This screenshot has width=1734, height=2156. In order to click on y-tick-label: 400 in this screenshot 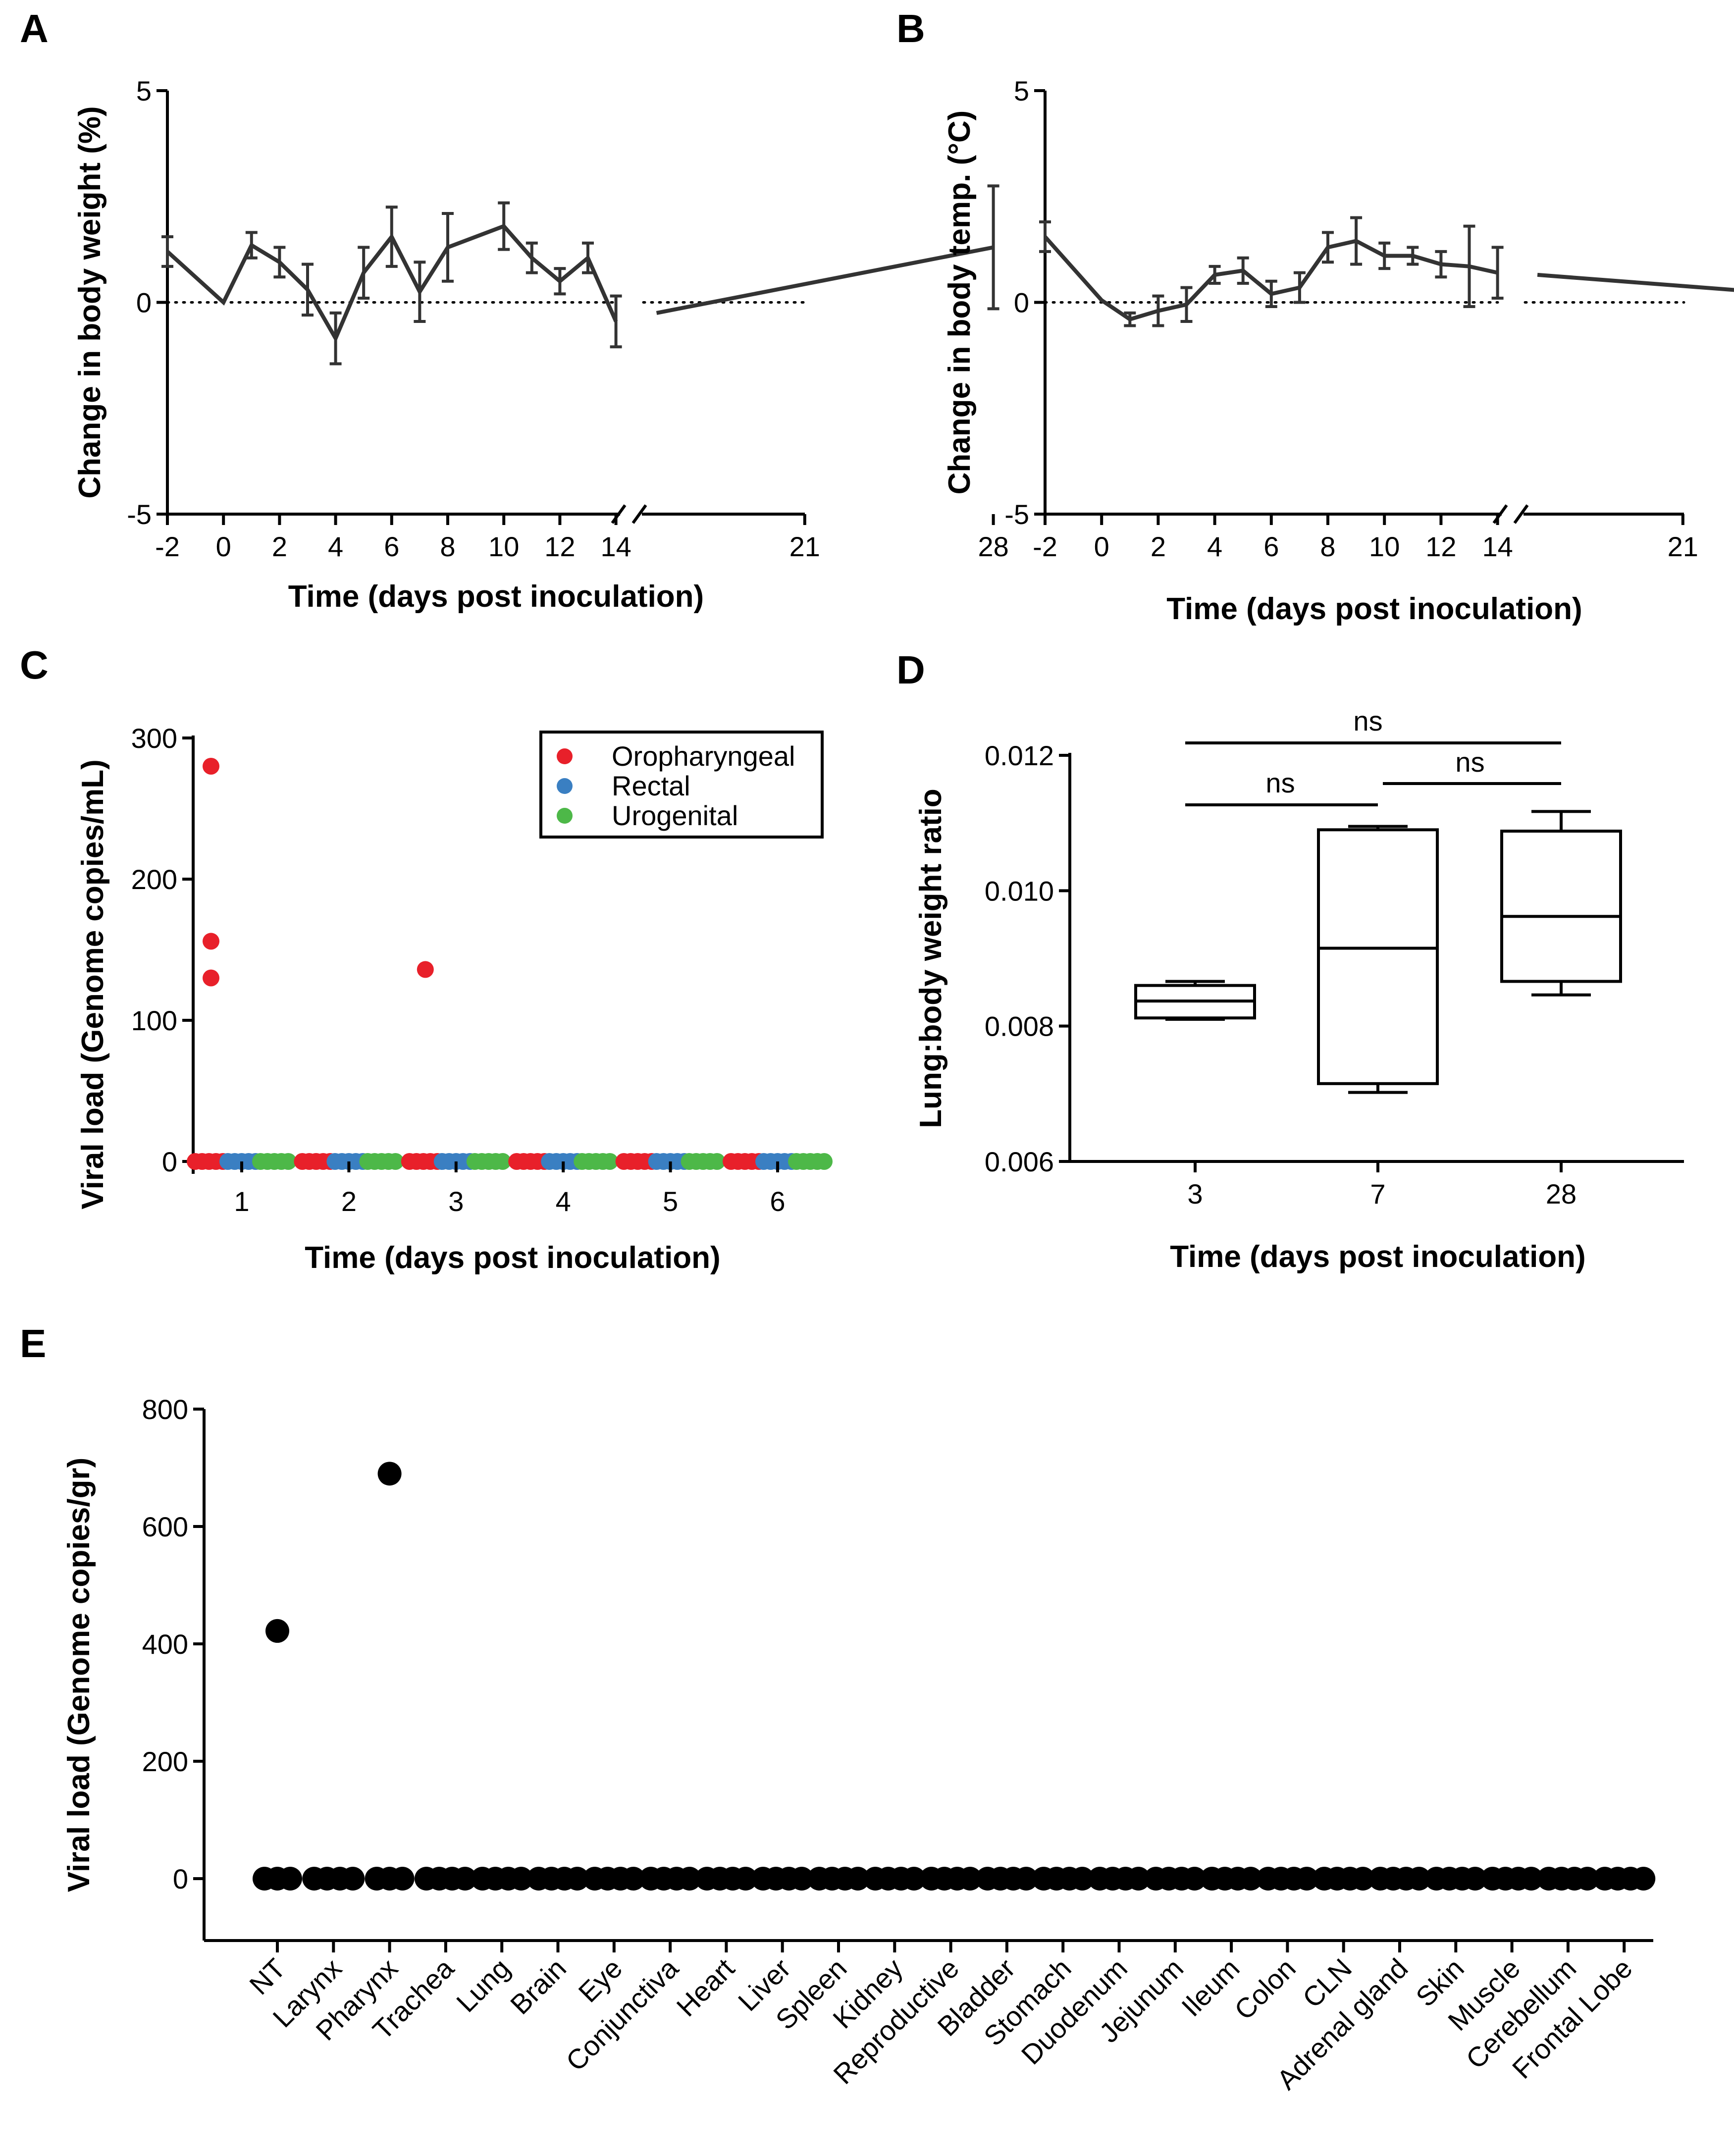, I will do `click(165, 1644)`.